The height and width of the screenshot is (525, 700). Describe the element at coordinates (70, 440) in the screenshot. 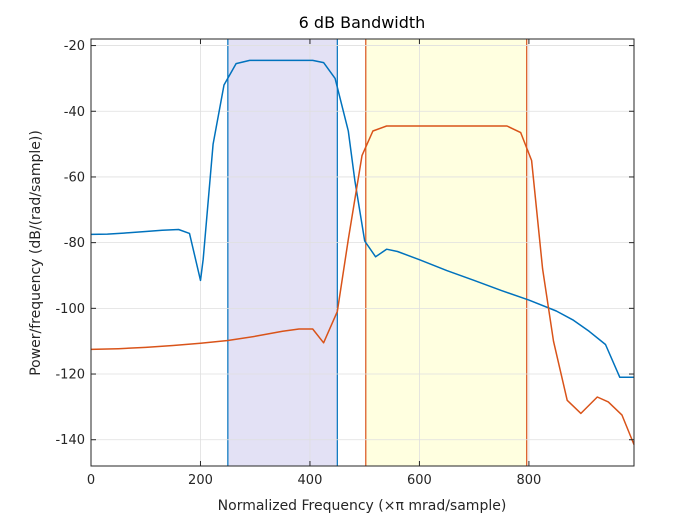

I see `y-tick-label: -140` at that location.